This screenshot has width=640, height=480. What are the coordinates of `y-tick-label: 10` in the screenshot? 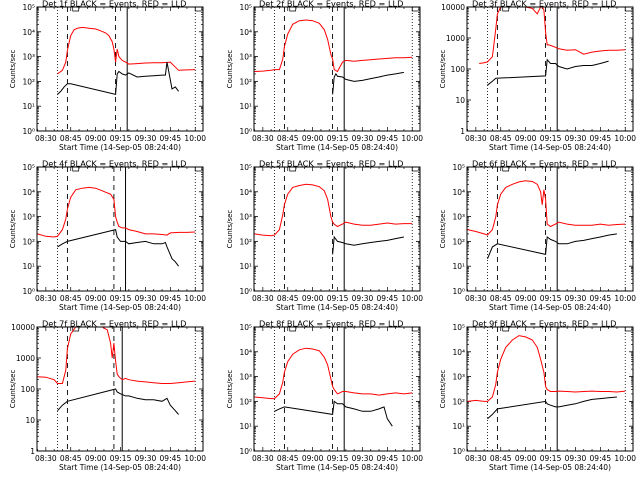 It's located at (30, 420).